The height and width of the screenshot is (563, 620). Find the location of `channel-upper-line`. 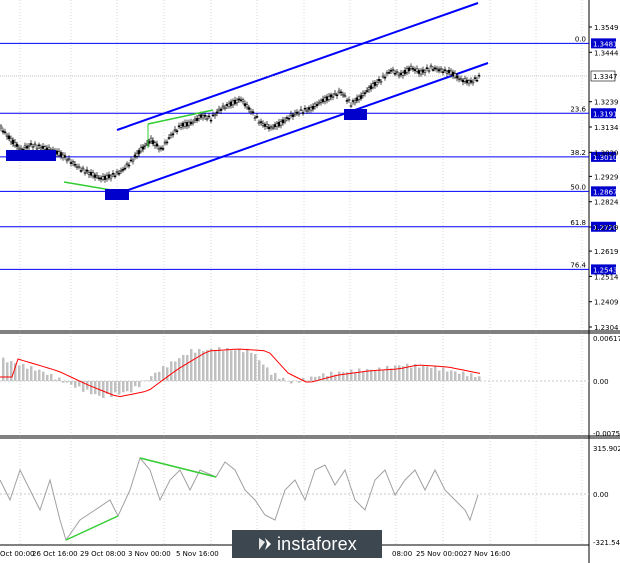

channel-upper-line is located at coordinates (297, 66).